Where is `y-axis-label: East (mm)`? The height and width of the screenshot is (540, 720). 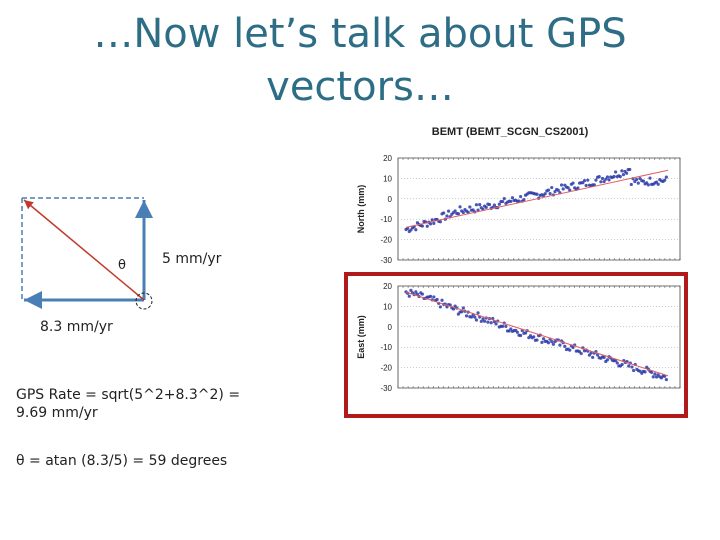
y-axis-label: East (mm) is located at coordinates (361, 337).